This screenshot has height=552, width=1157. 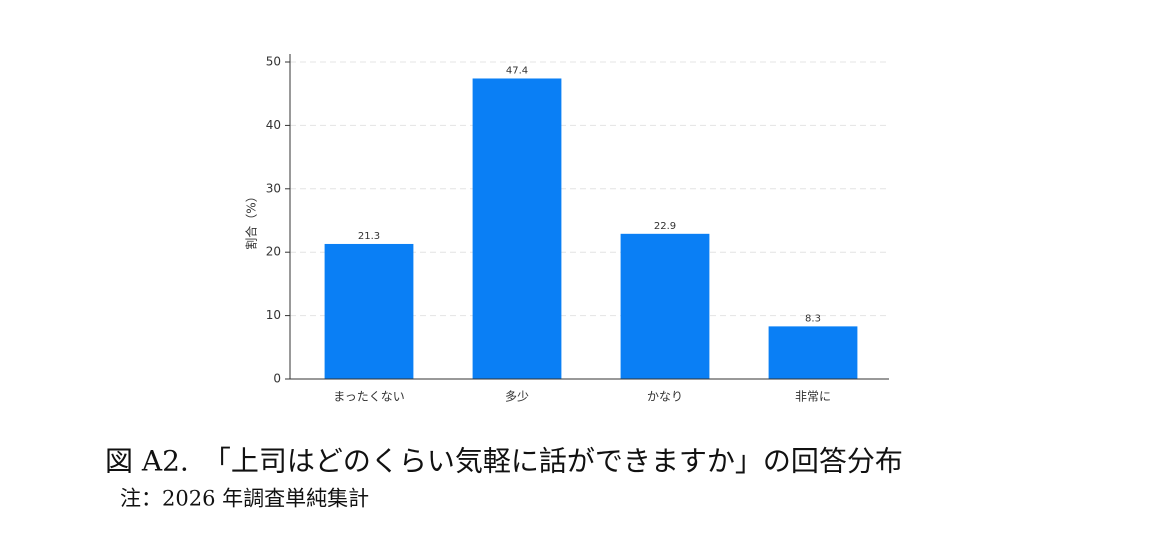 I want to click on value-label: 22.9, so click(x=665, y=226).